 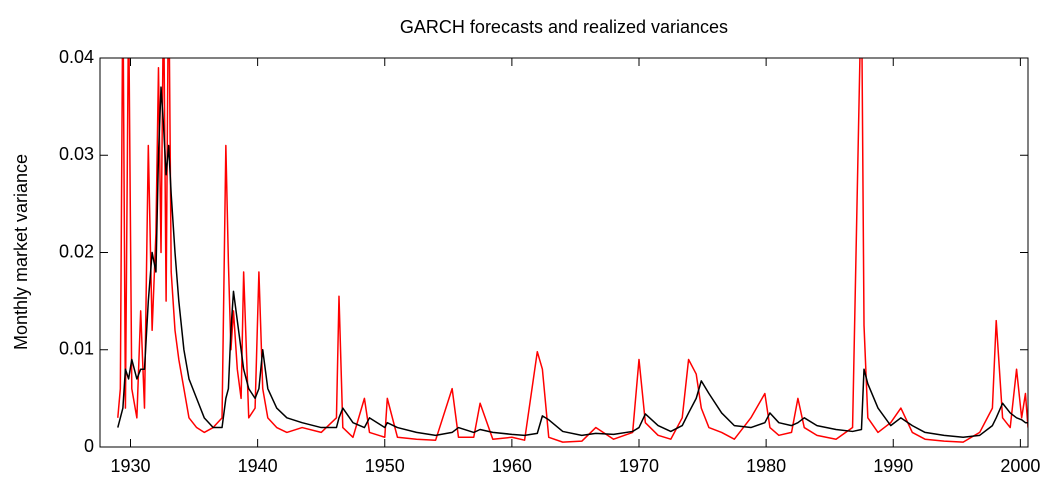 What do you see at coordinates (1020, 466) in the screenshot?
I see `x-tick-label: 2000` at bounding box center [1020, 466].